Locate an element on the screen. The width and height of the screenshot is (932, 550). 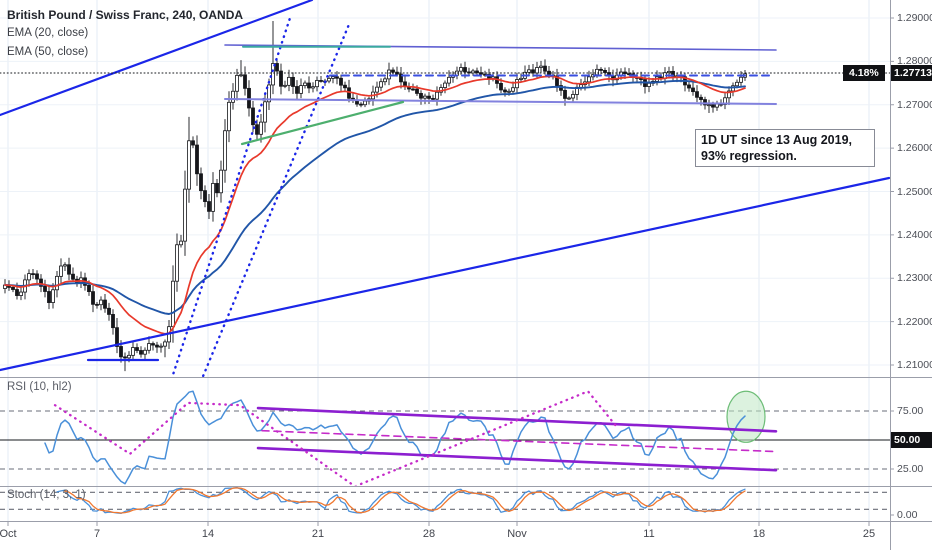
price-tick-label: 1.29000 is located at coordinates (914, 18).